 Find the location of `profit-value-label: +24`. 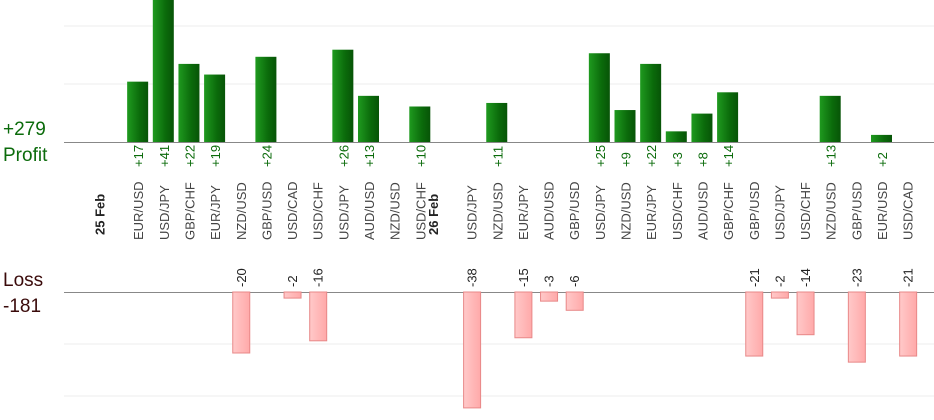

profit-value-label: +24 is located at coordinates (266, 156).